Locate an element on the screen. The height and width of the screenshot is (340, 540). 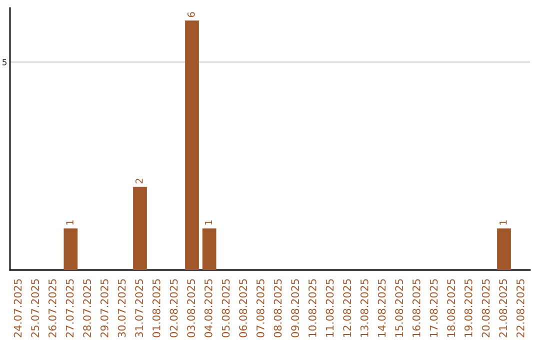
x-tick-label: 22.08.2025 is located at coordinates (520, 308).